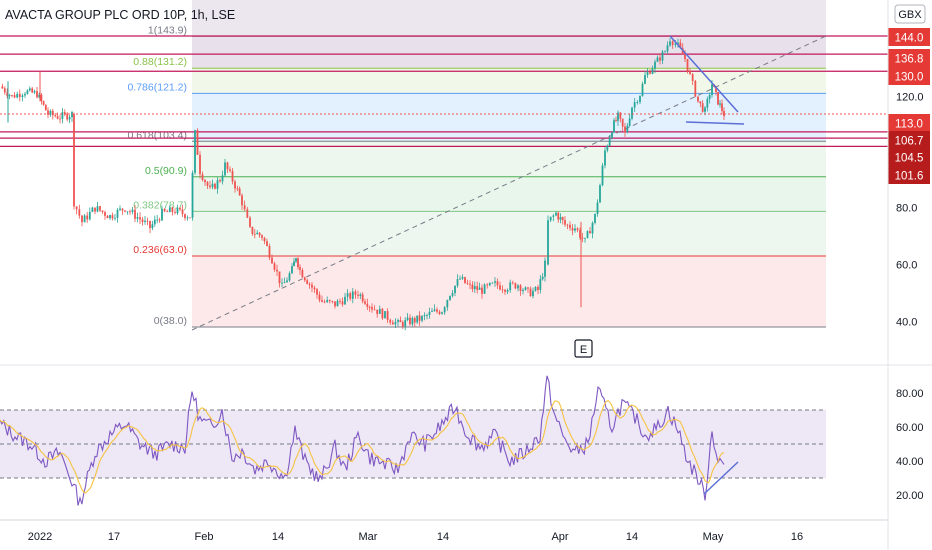  What do you see at coordinates (559, 537) in the screenshot?
I see `time-axis-tick: Apr` at bounding box center [559, 537].